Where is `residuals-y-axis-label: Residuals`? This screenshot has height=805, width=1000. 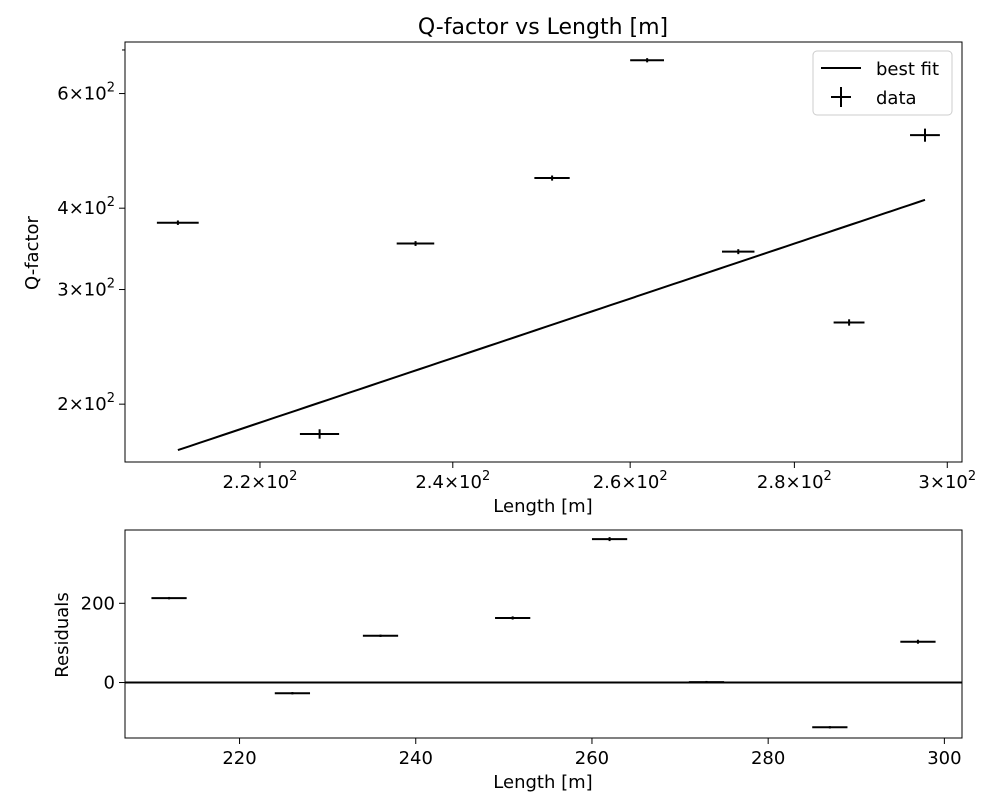
residuals-y-axis-label: Residuals is located at coordinates (62, 634).